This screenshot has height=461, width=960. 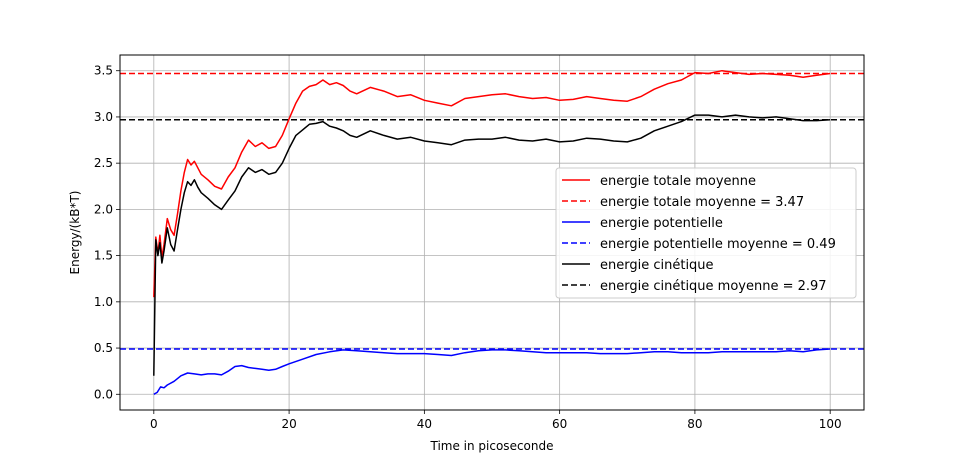 What do you see at coordinates (154, 424) in the screenshot?
I see `x-tick-label: 0` at bounding box center [154, 424].